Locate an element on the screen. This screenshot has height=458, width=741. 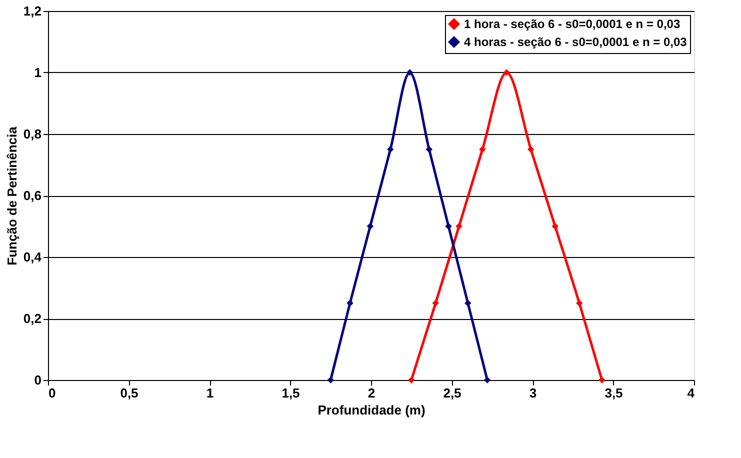
x-tick-label: 2,5 is located at coordinates (452, 393).